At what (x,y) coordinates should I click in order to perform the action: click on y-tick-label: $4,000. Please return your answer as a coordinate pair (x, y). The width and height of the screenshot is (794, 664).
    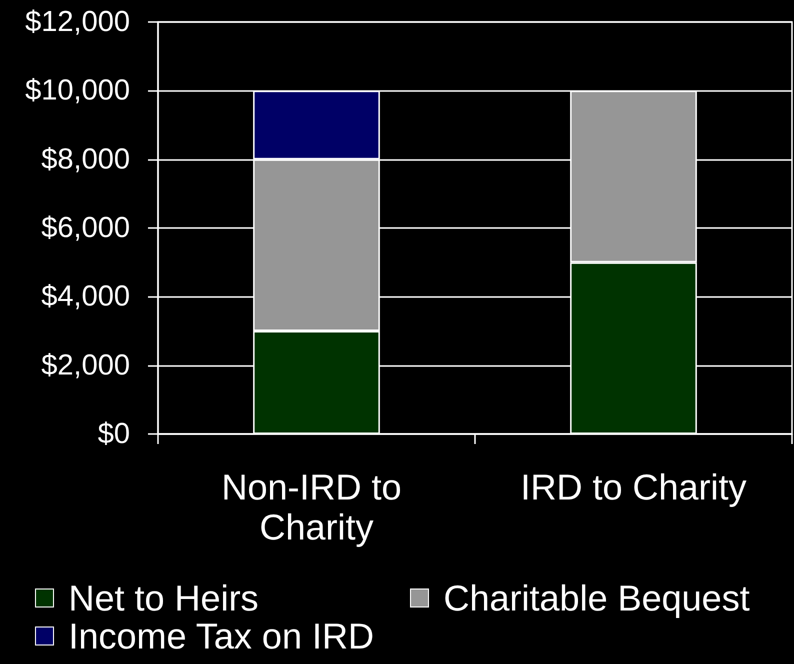
    Looking at the image, I should click on (85, 296).